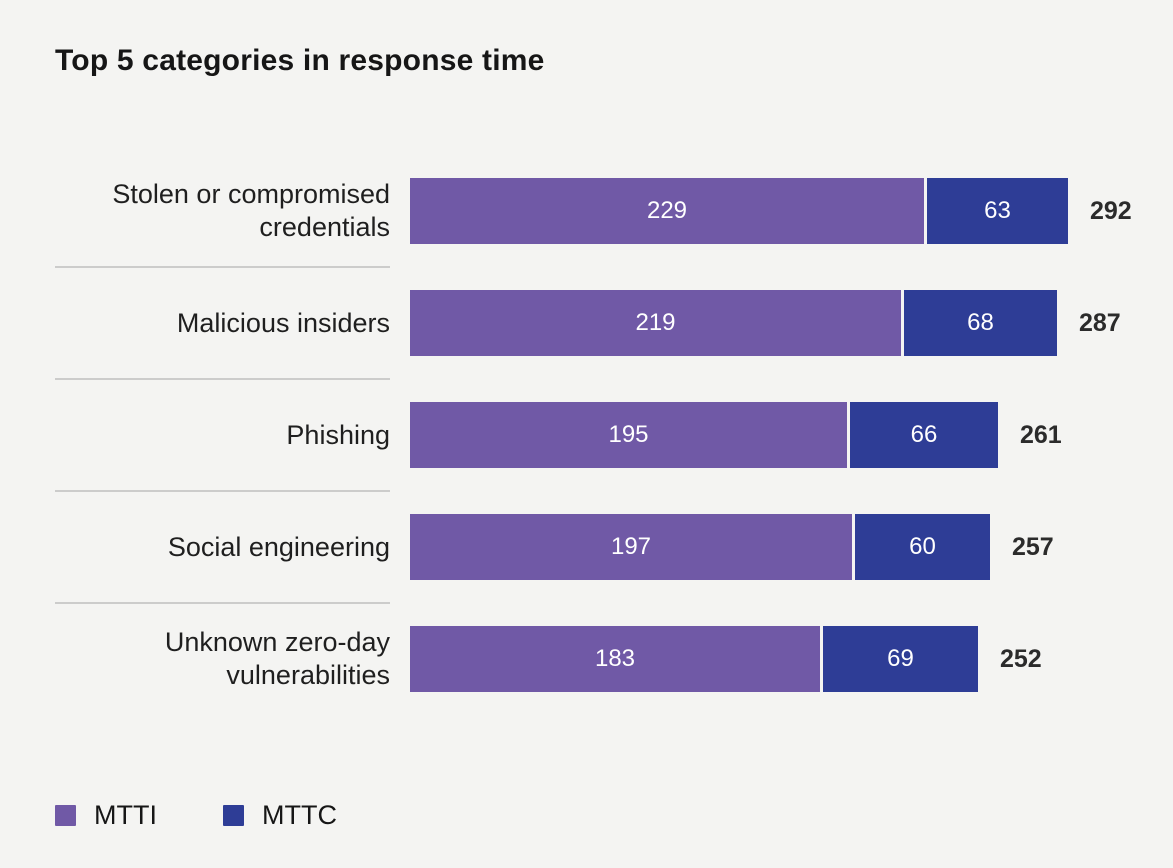 Image resolution: width=1173 pixels, height=868 pixels. I want to click on segment-value: 66, so click(924, 434).